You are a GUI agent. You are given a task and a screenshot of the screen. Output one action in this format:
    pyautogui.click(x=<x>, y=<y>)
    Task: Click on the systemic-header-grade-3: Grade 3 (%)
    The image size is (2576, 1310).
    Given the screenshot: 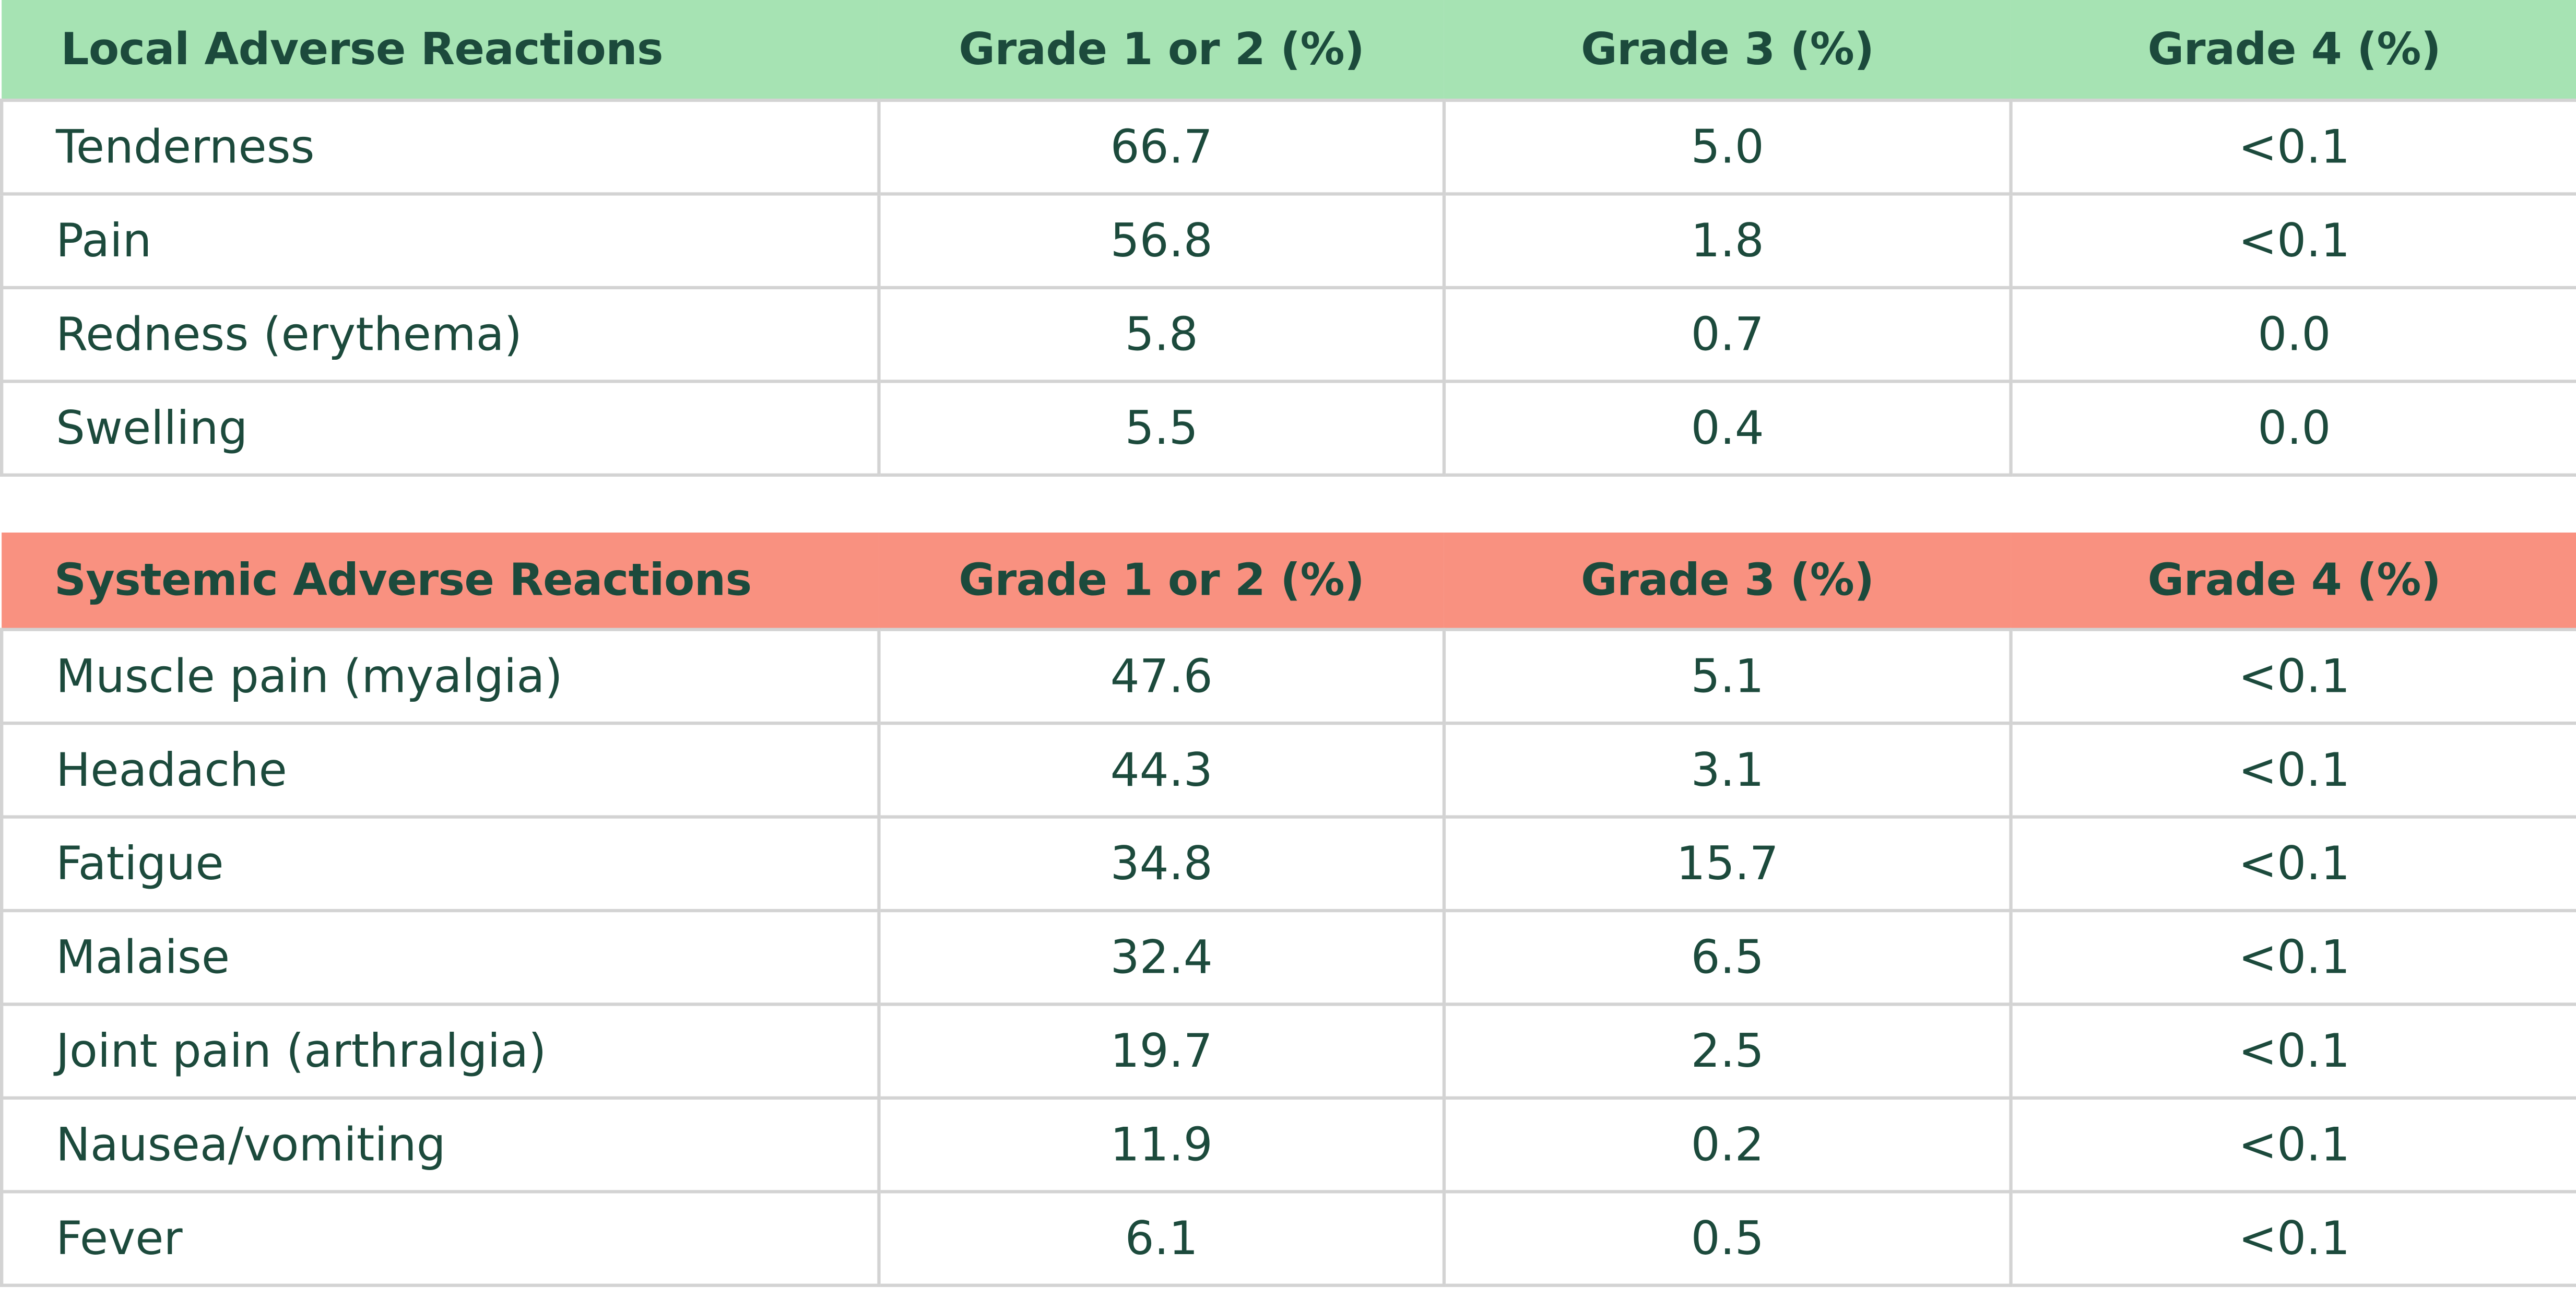 What is the action you would take?
    pyautogui.click(x=1727, y=581)
    